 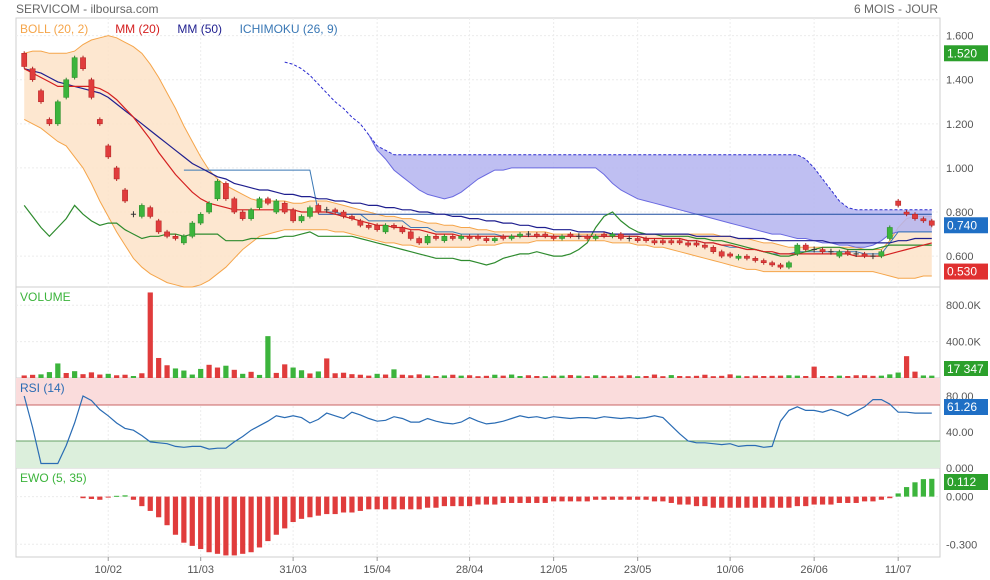 What do you see at coordinates (960, 125) in the screenshot?
I see `price-y-tick-label: 1.200` at bounding box center [960, 125].